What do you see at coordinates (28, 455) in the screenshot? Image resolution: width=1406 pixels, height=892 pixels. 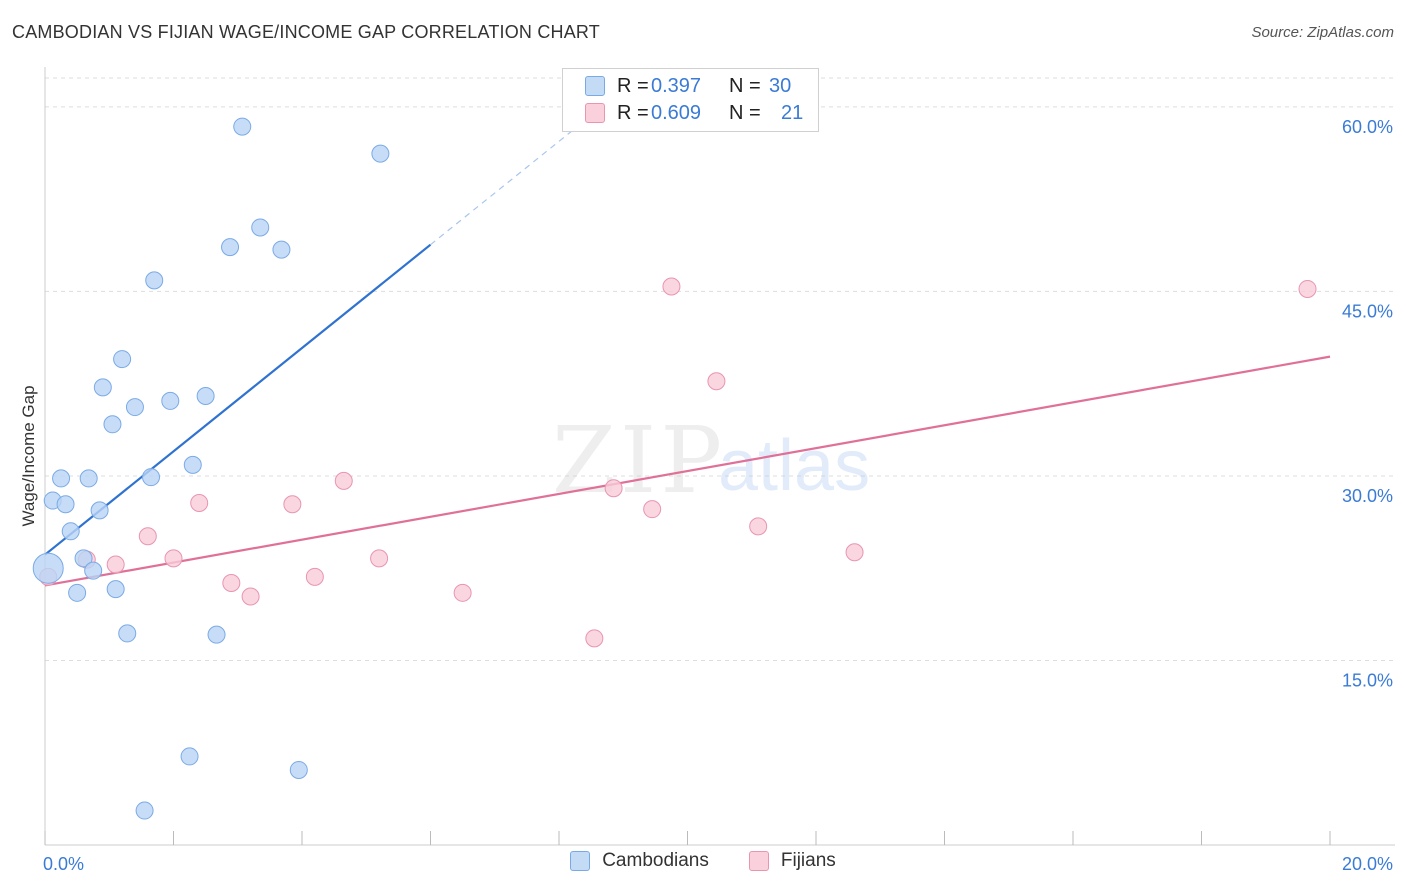 I see `y-axis-title: Wage/Income Gap` at bounding box center [28, 455].